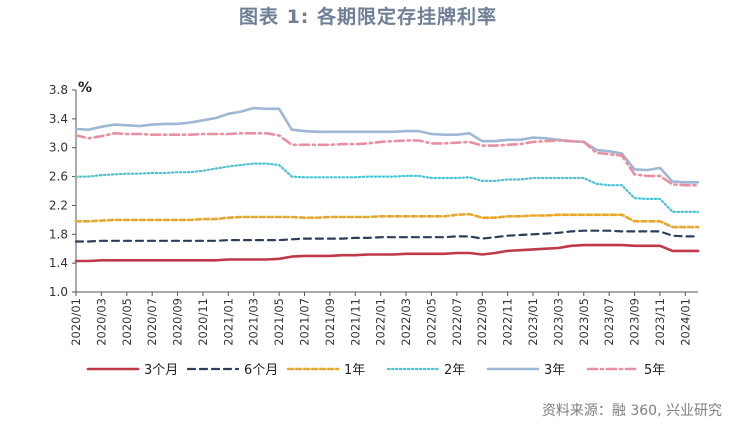  Describe the element at coordinates (558, 322) in the screenshot. I see `x-tick-label: 2023/03` at that location.